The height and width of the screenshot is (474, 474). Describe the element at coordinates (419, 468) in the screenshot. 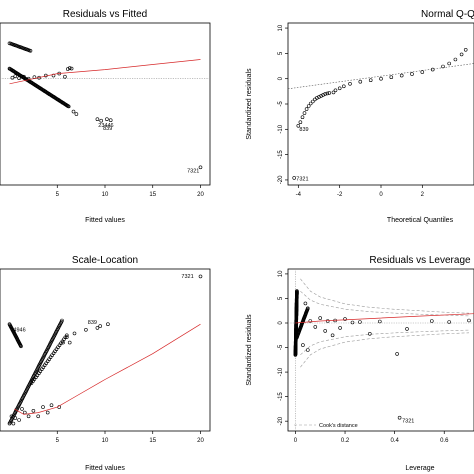

I see `x-axis-label: Leverage` at that location.